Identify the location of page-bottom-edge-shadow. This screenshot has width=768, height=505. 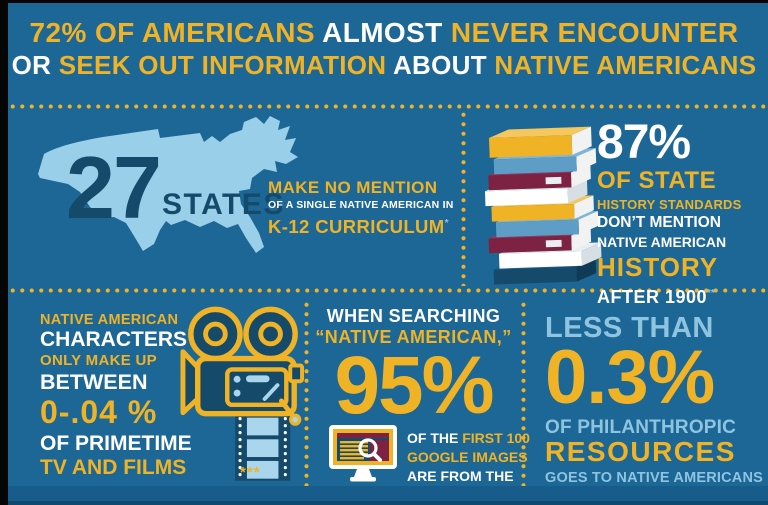
(384, 503).